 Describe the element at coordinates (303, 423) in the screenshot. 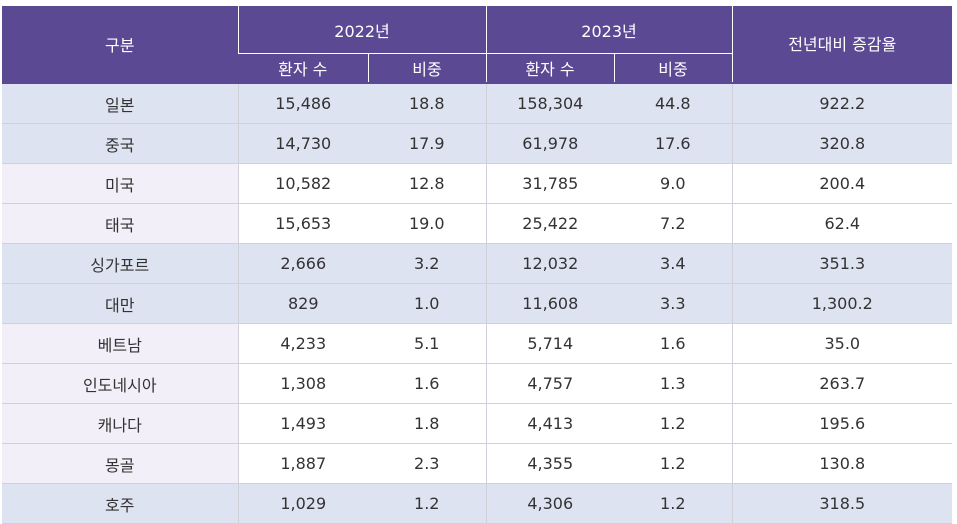

I see `cell-patients-2022: 1,493` at that location.